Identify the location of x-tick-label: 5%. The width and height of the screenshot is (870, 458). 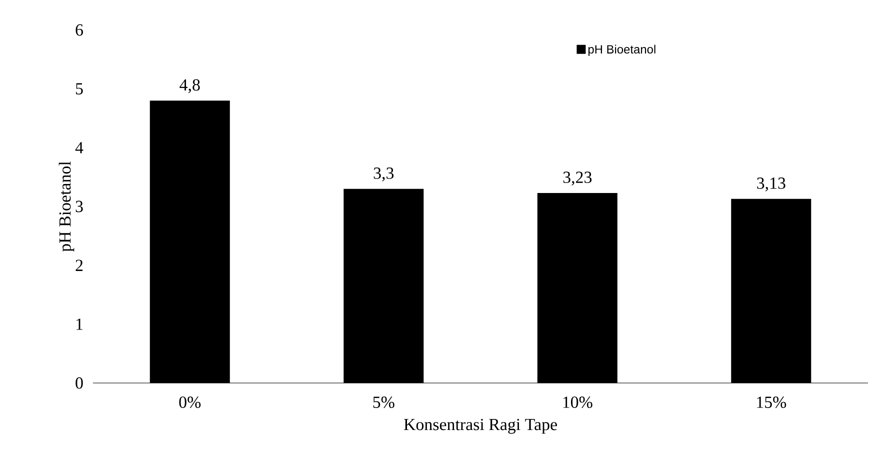
(383, 402).